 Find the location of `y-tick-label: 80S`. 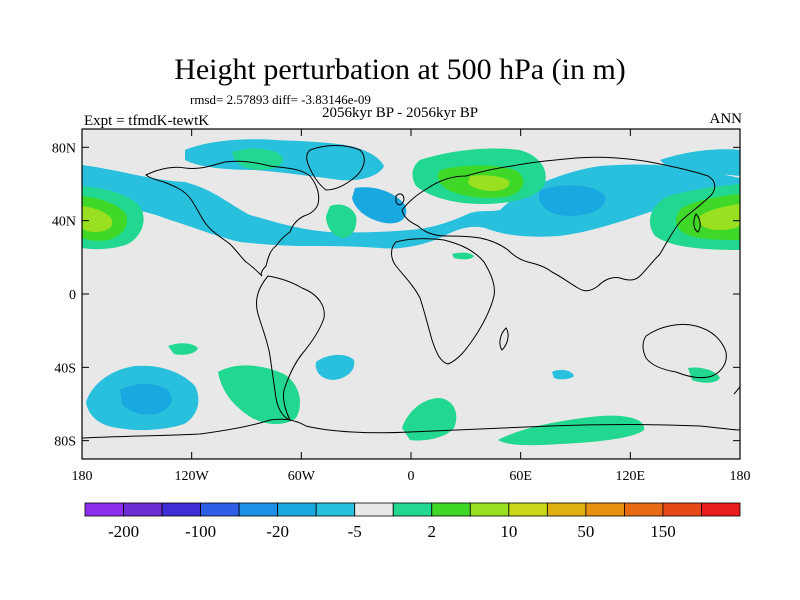

y-tick-label: 80S is located at coordinates (65, 442).